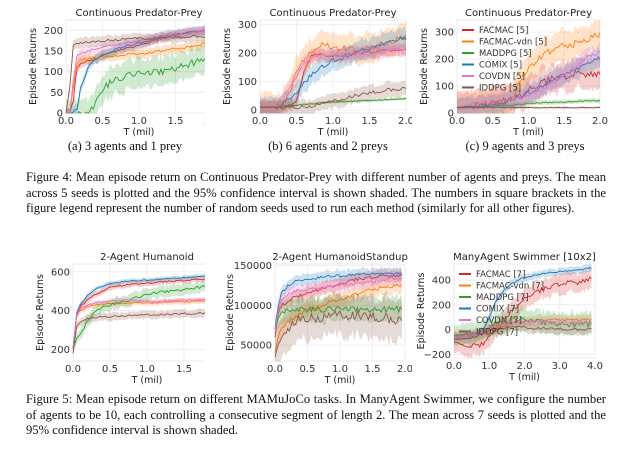 Image resolution: width=624 pixels, height=452 pixels. What do you see at coordinates (437, 355) in the screenshot?
I see `y-tick-label: −200` at bounding box center [437, 355].